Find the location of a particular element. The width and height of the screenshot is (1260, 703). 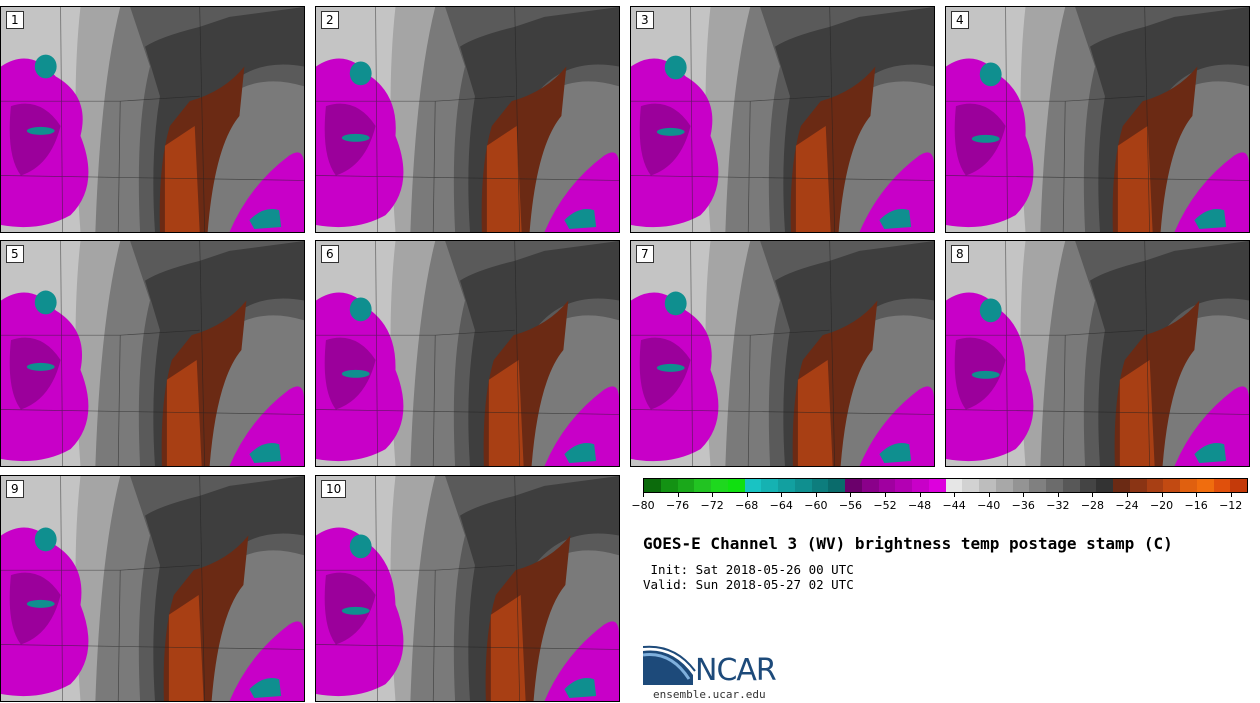

panel-1: 1 is located at coordinates (152, 119).